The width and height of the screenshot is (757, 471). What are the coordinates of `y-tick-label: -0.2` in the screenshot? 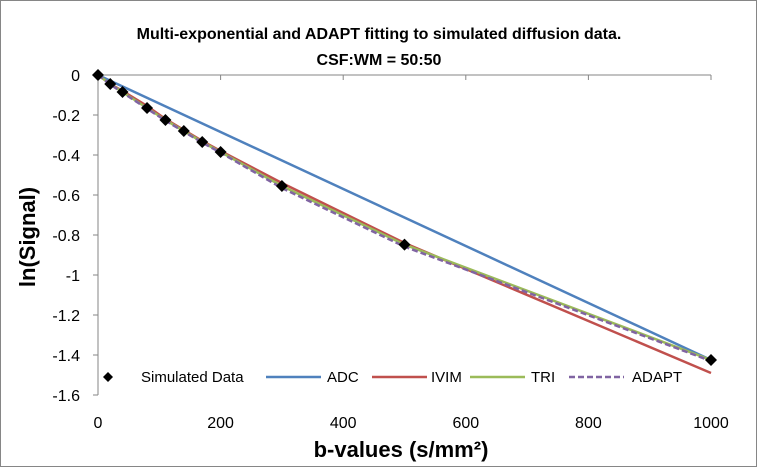 It's located at (66, 116).